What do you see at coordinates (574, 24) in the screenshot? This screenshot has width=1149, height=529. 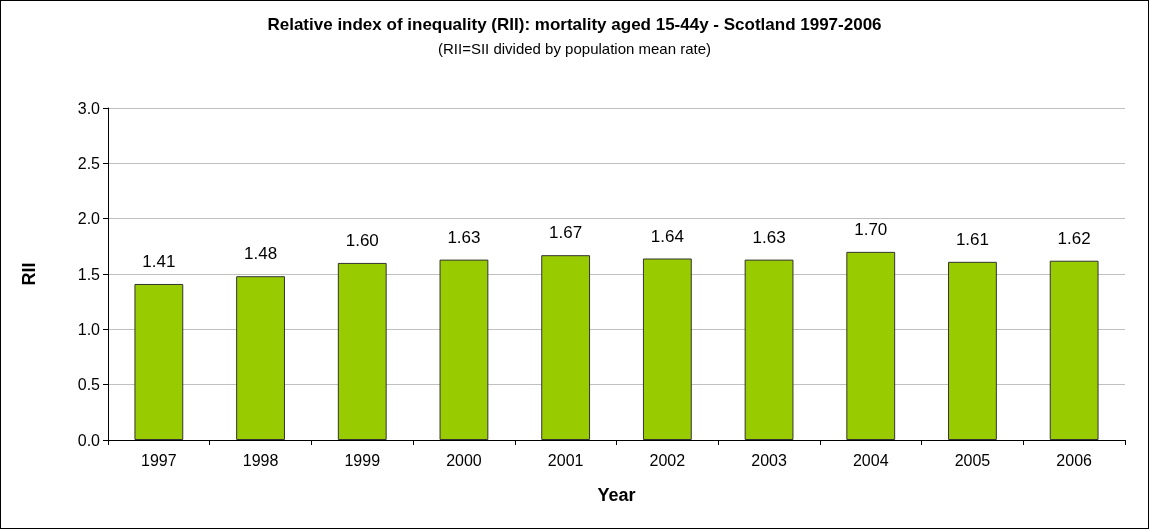 I see `chart-title: Relative index of inequality (RII): mortality aged 15-44y - Scotland 1997-2006` at bounding box center [574, 24].